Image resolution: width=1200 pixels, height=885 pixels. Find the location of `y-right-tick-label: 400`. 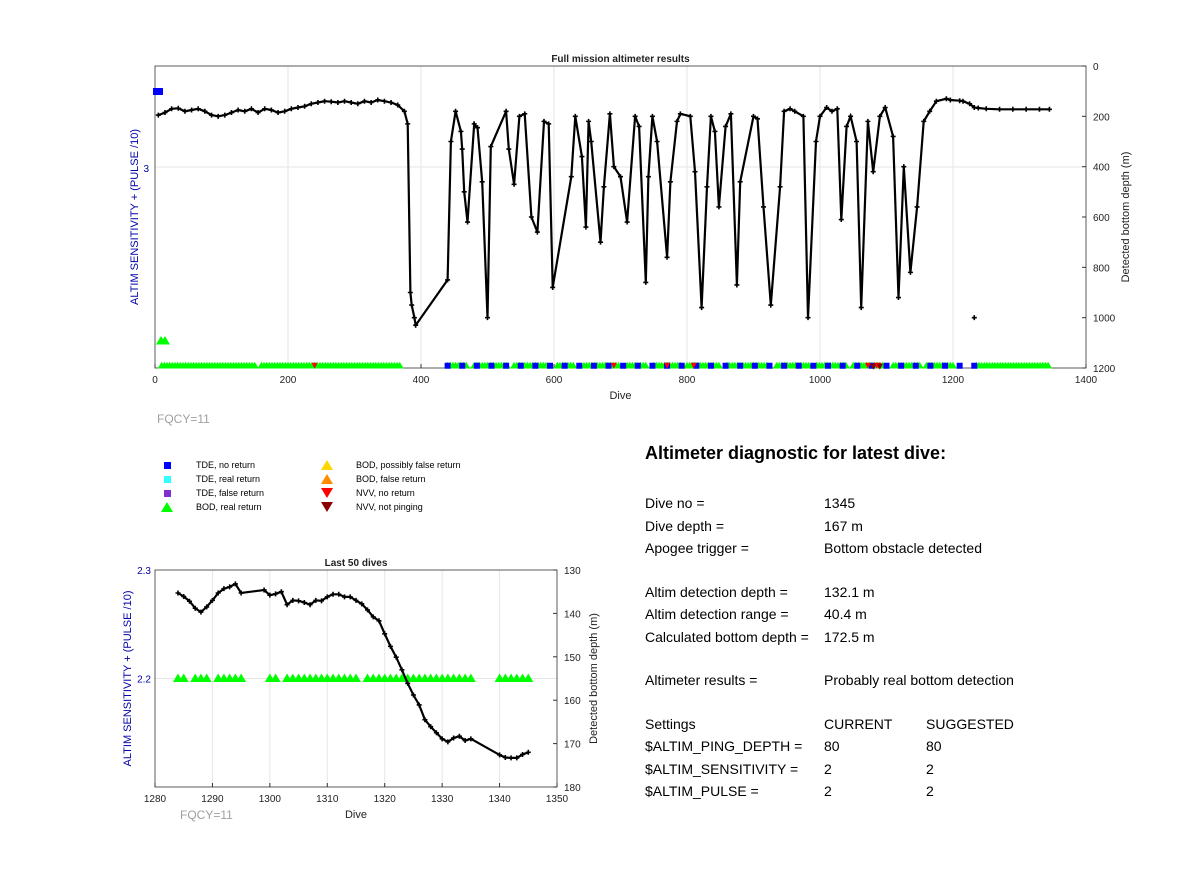

y-right-tick-label: 400 is located at coordinates (1101, 168).